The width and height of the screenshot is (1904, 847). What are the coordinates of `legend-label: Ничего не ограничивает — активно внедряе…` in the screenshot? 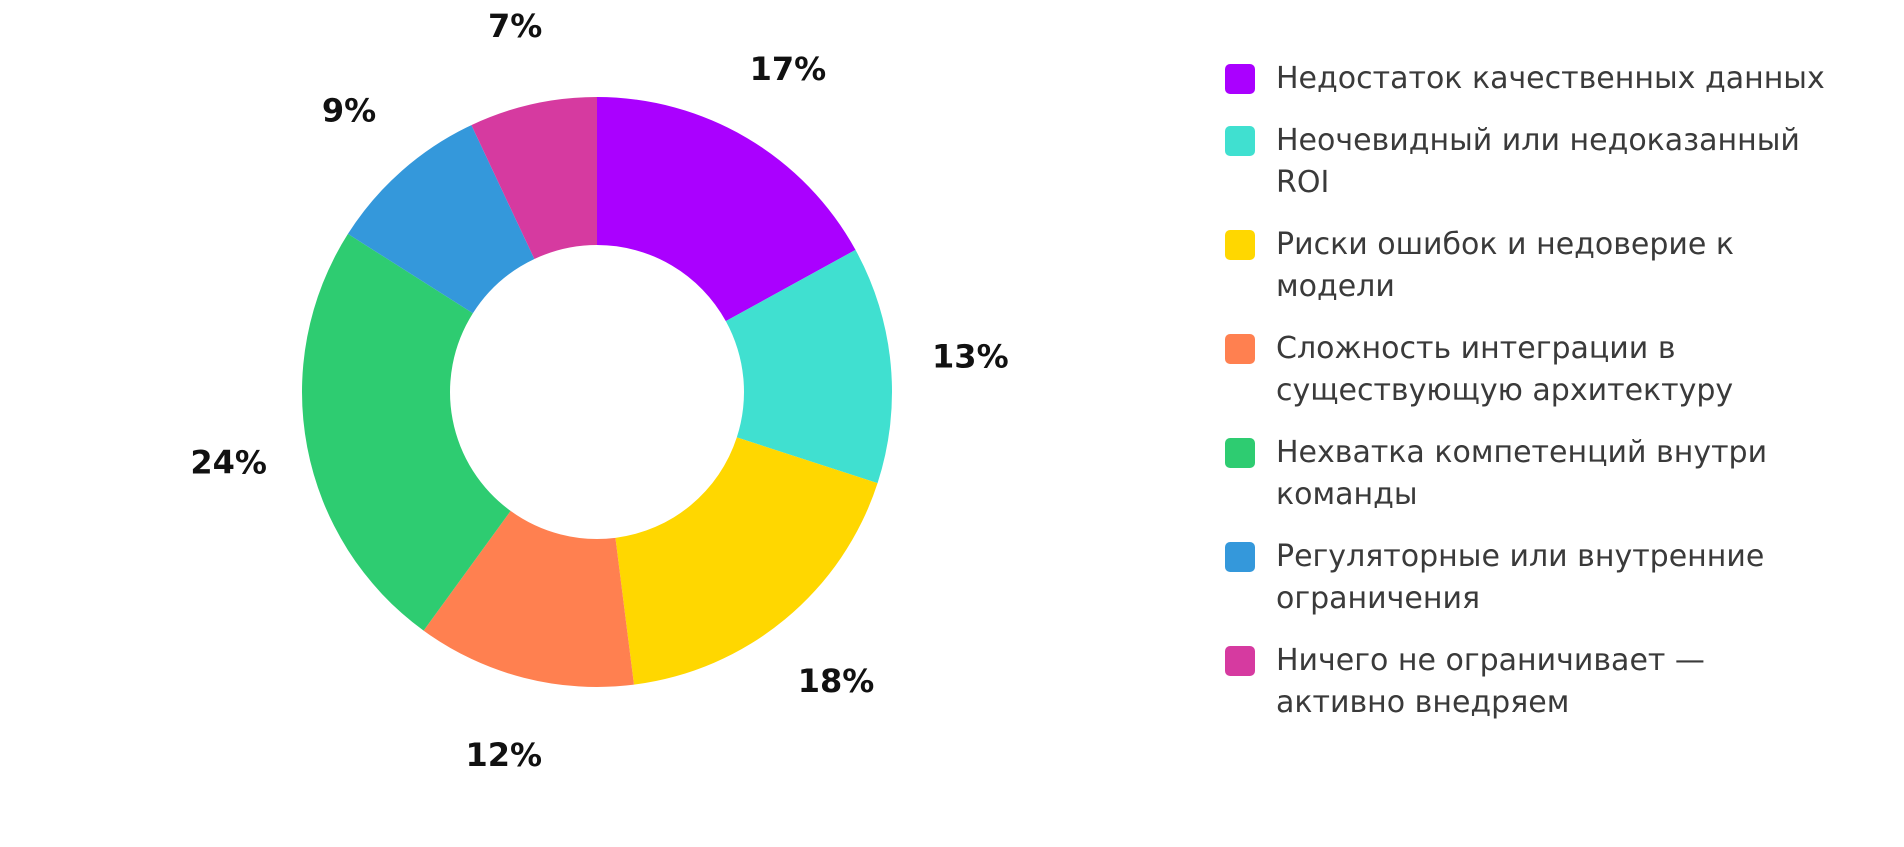 It's located at (1490, 681).